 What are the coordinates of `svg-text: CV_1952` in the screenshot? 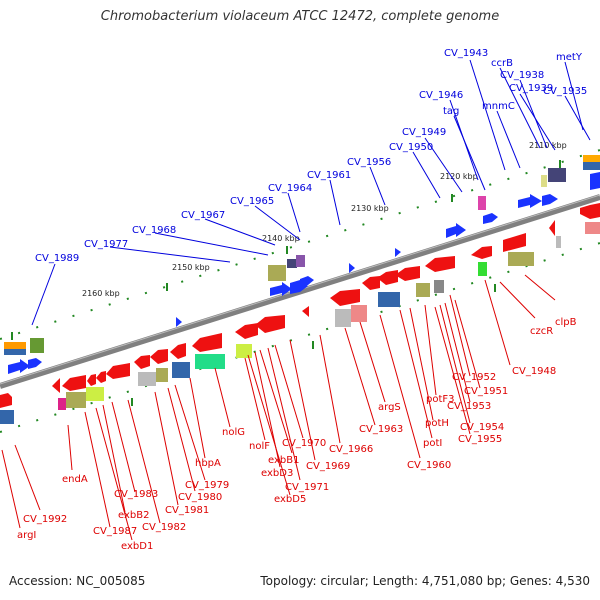 It's located at (474, 377).